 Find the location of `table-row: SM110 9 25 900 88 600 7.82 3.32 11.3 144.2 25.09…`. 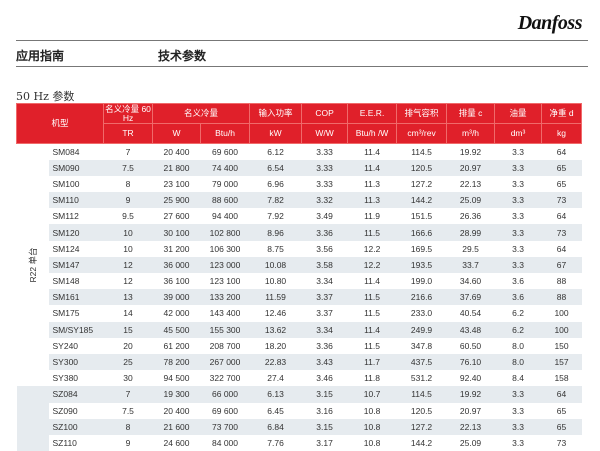

table-row: SM110 9 25 900 88 600 7.82 3.32 11.3 144.2 25.09… is located at coordinates (299, 200).